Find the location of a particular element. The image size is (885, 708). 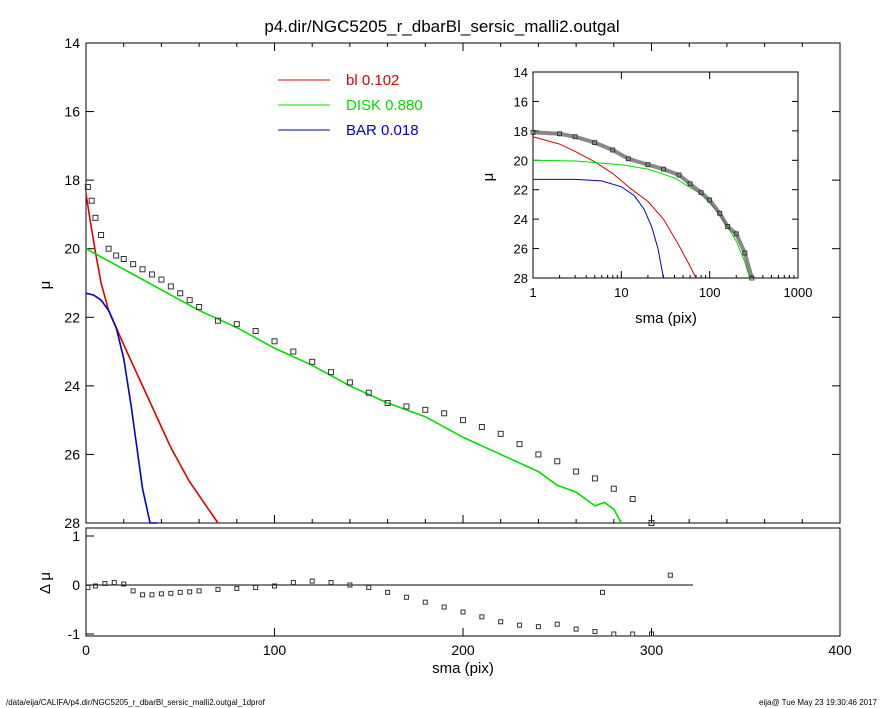

inset-ytick-label: 22 is located at coordinates (521, 190).